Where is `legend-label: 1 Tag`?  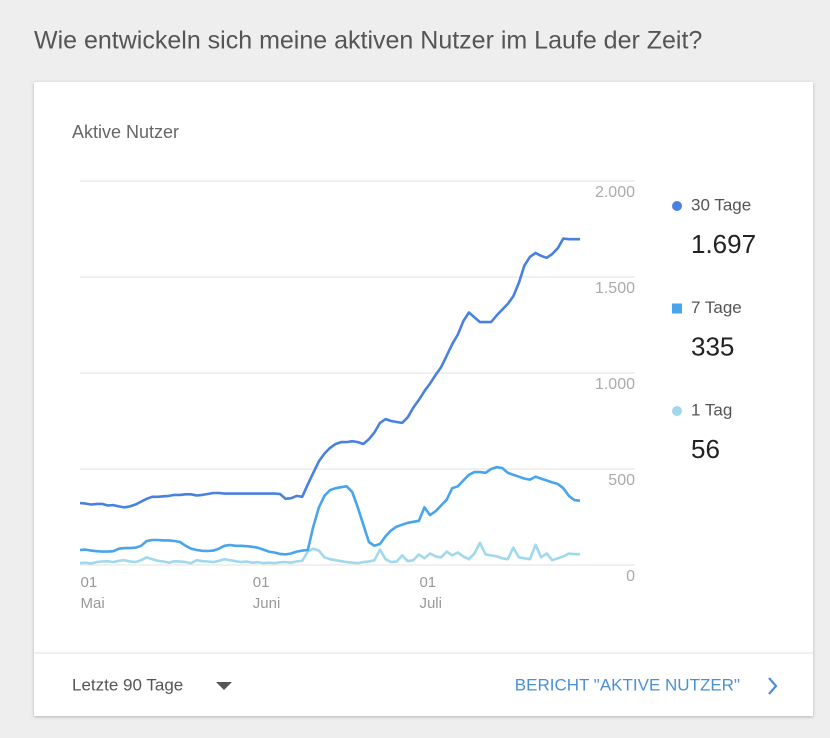 legend-label: 1 Tag is located at coordinates (711, 409).